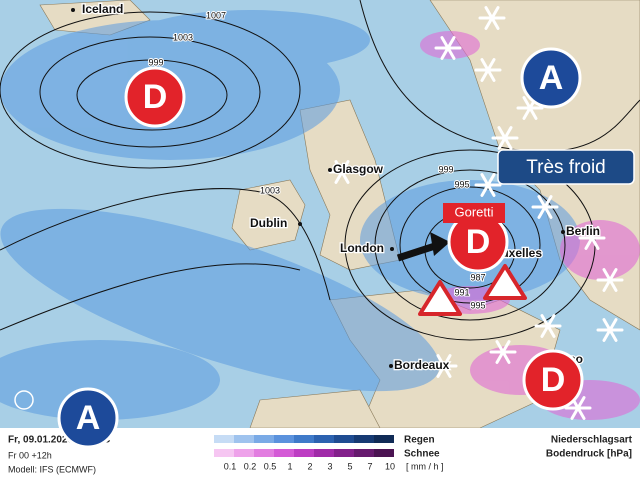 This screenshot has height=478, width=640. What do you see at coordinates (461, 292) in the screenshot?
I see `isobar-label: 991` at bounding box center [461, 292].